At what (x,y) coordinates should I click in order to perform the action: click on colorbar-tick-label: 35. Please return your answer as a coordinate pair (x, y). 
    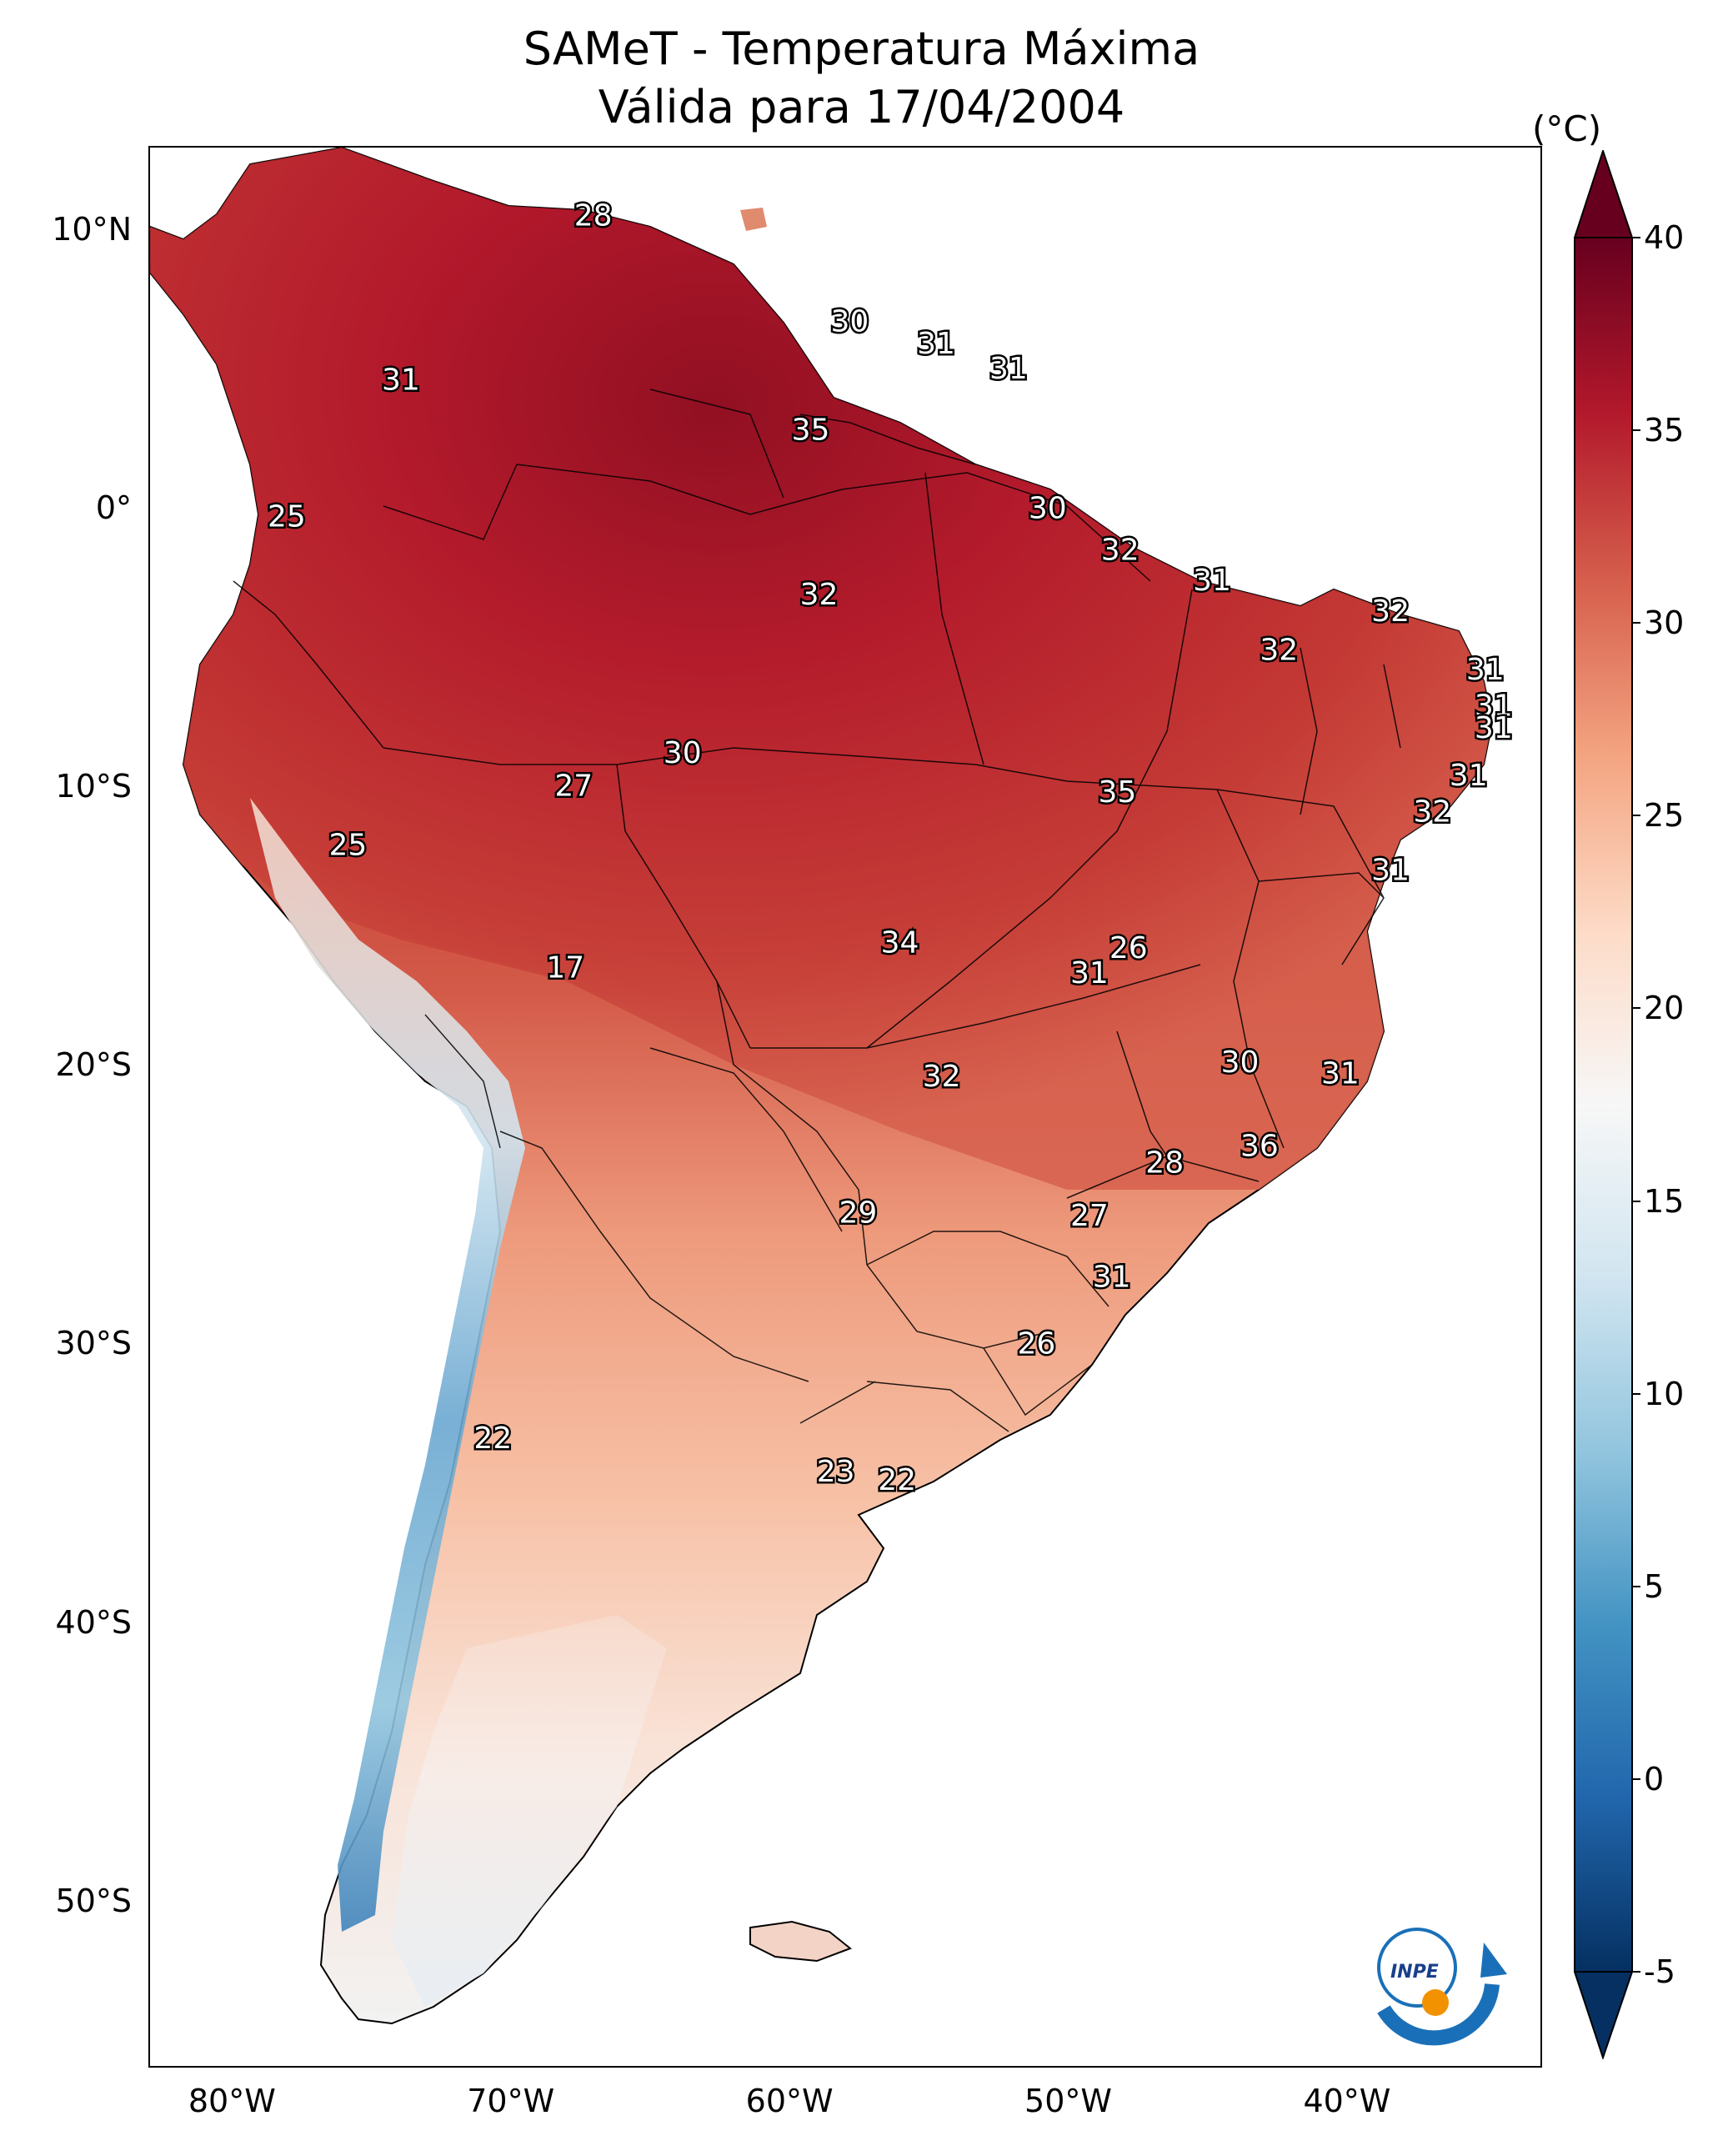
    Looking at the image, I should click on (1664, 431).